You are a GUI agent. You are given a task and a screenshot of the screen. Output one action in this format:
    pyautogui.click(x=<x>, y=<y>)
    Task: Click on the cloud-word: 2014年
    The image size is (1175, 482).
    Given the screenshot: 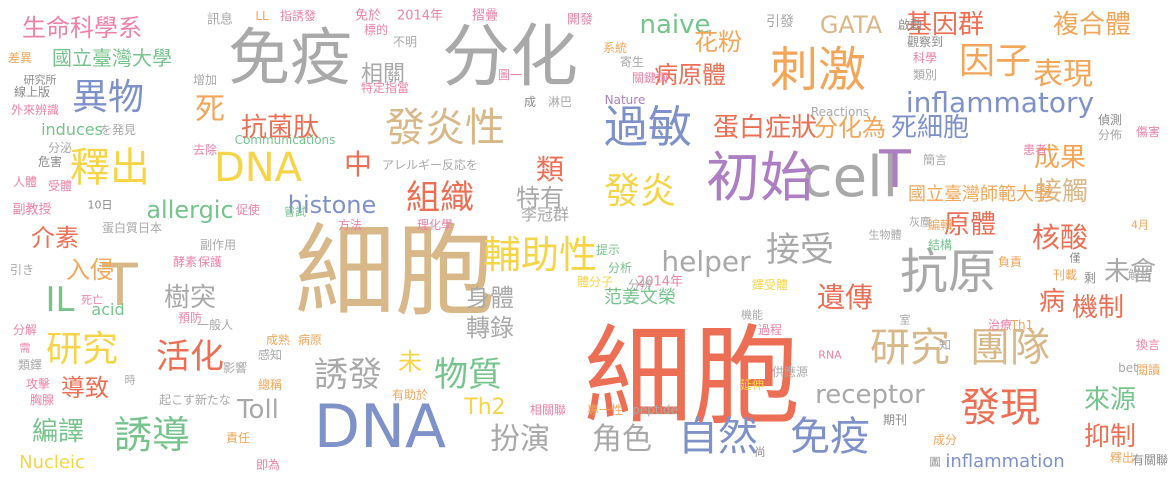 What is the action you would take?
    pyautogui.click(x=660, y=282)
    